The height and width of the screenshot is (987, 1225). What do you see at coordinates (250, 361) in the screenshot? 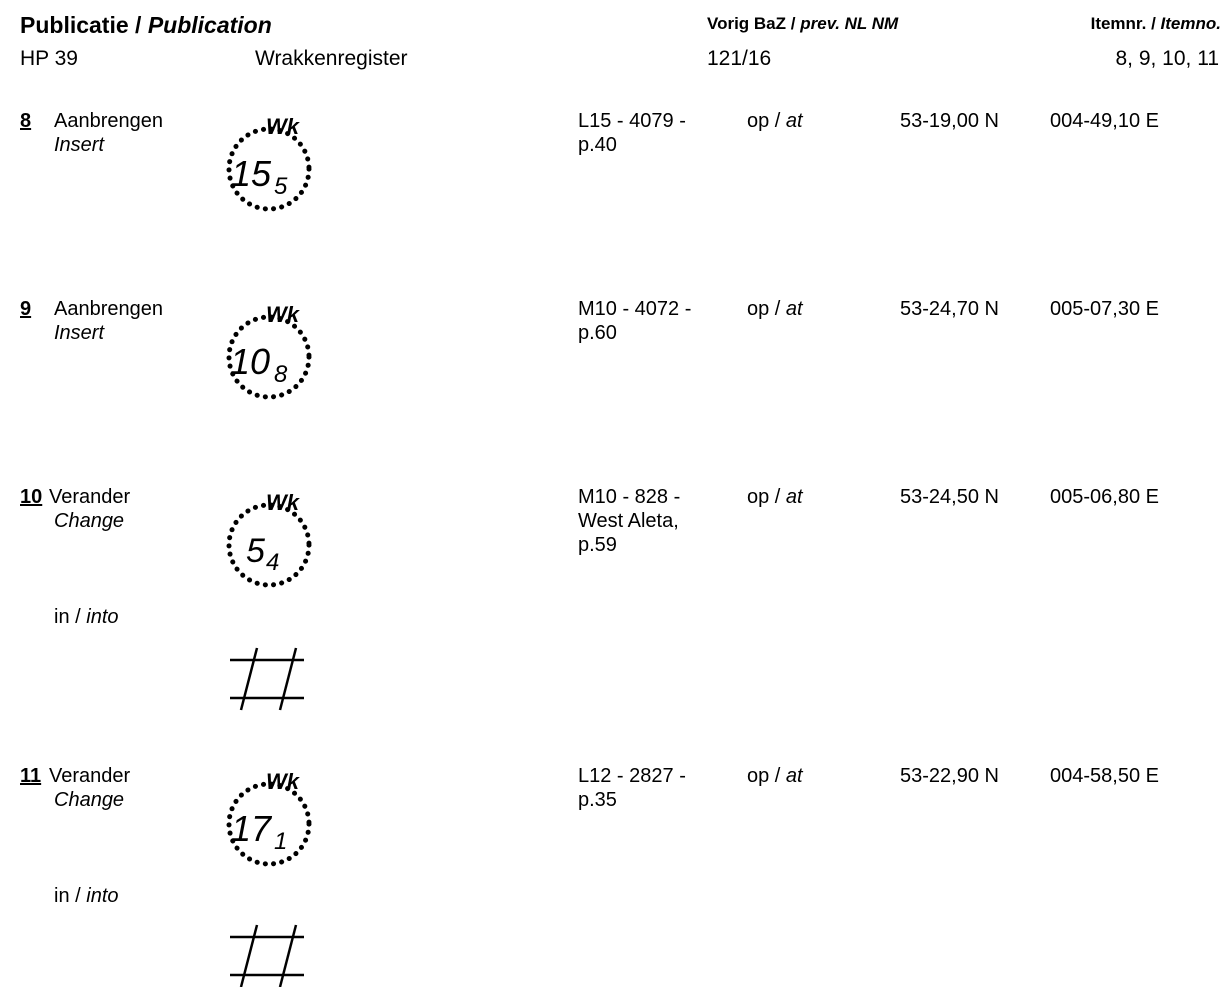
I see `depth-main: 10` at bounding box center [250, 361].